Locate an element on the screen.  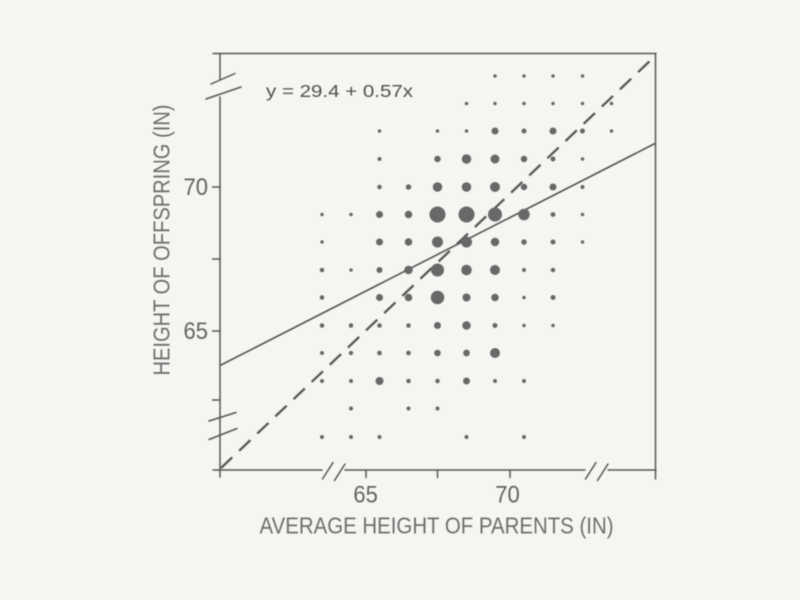
svg-text: AVERAGE HEIGHT OF PARENTS (IN) is located at coordinates (437, 526).